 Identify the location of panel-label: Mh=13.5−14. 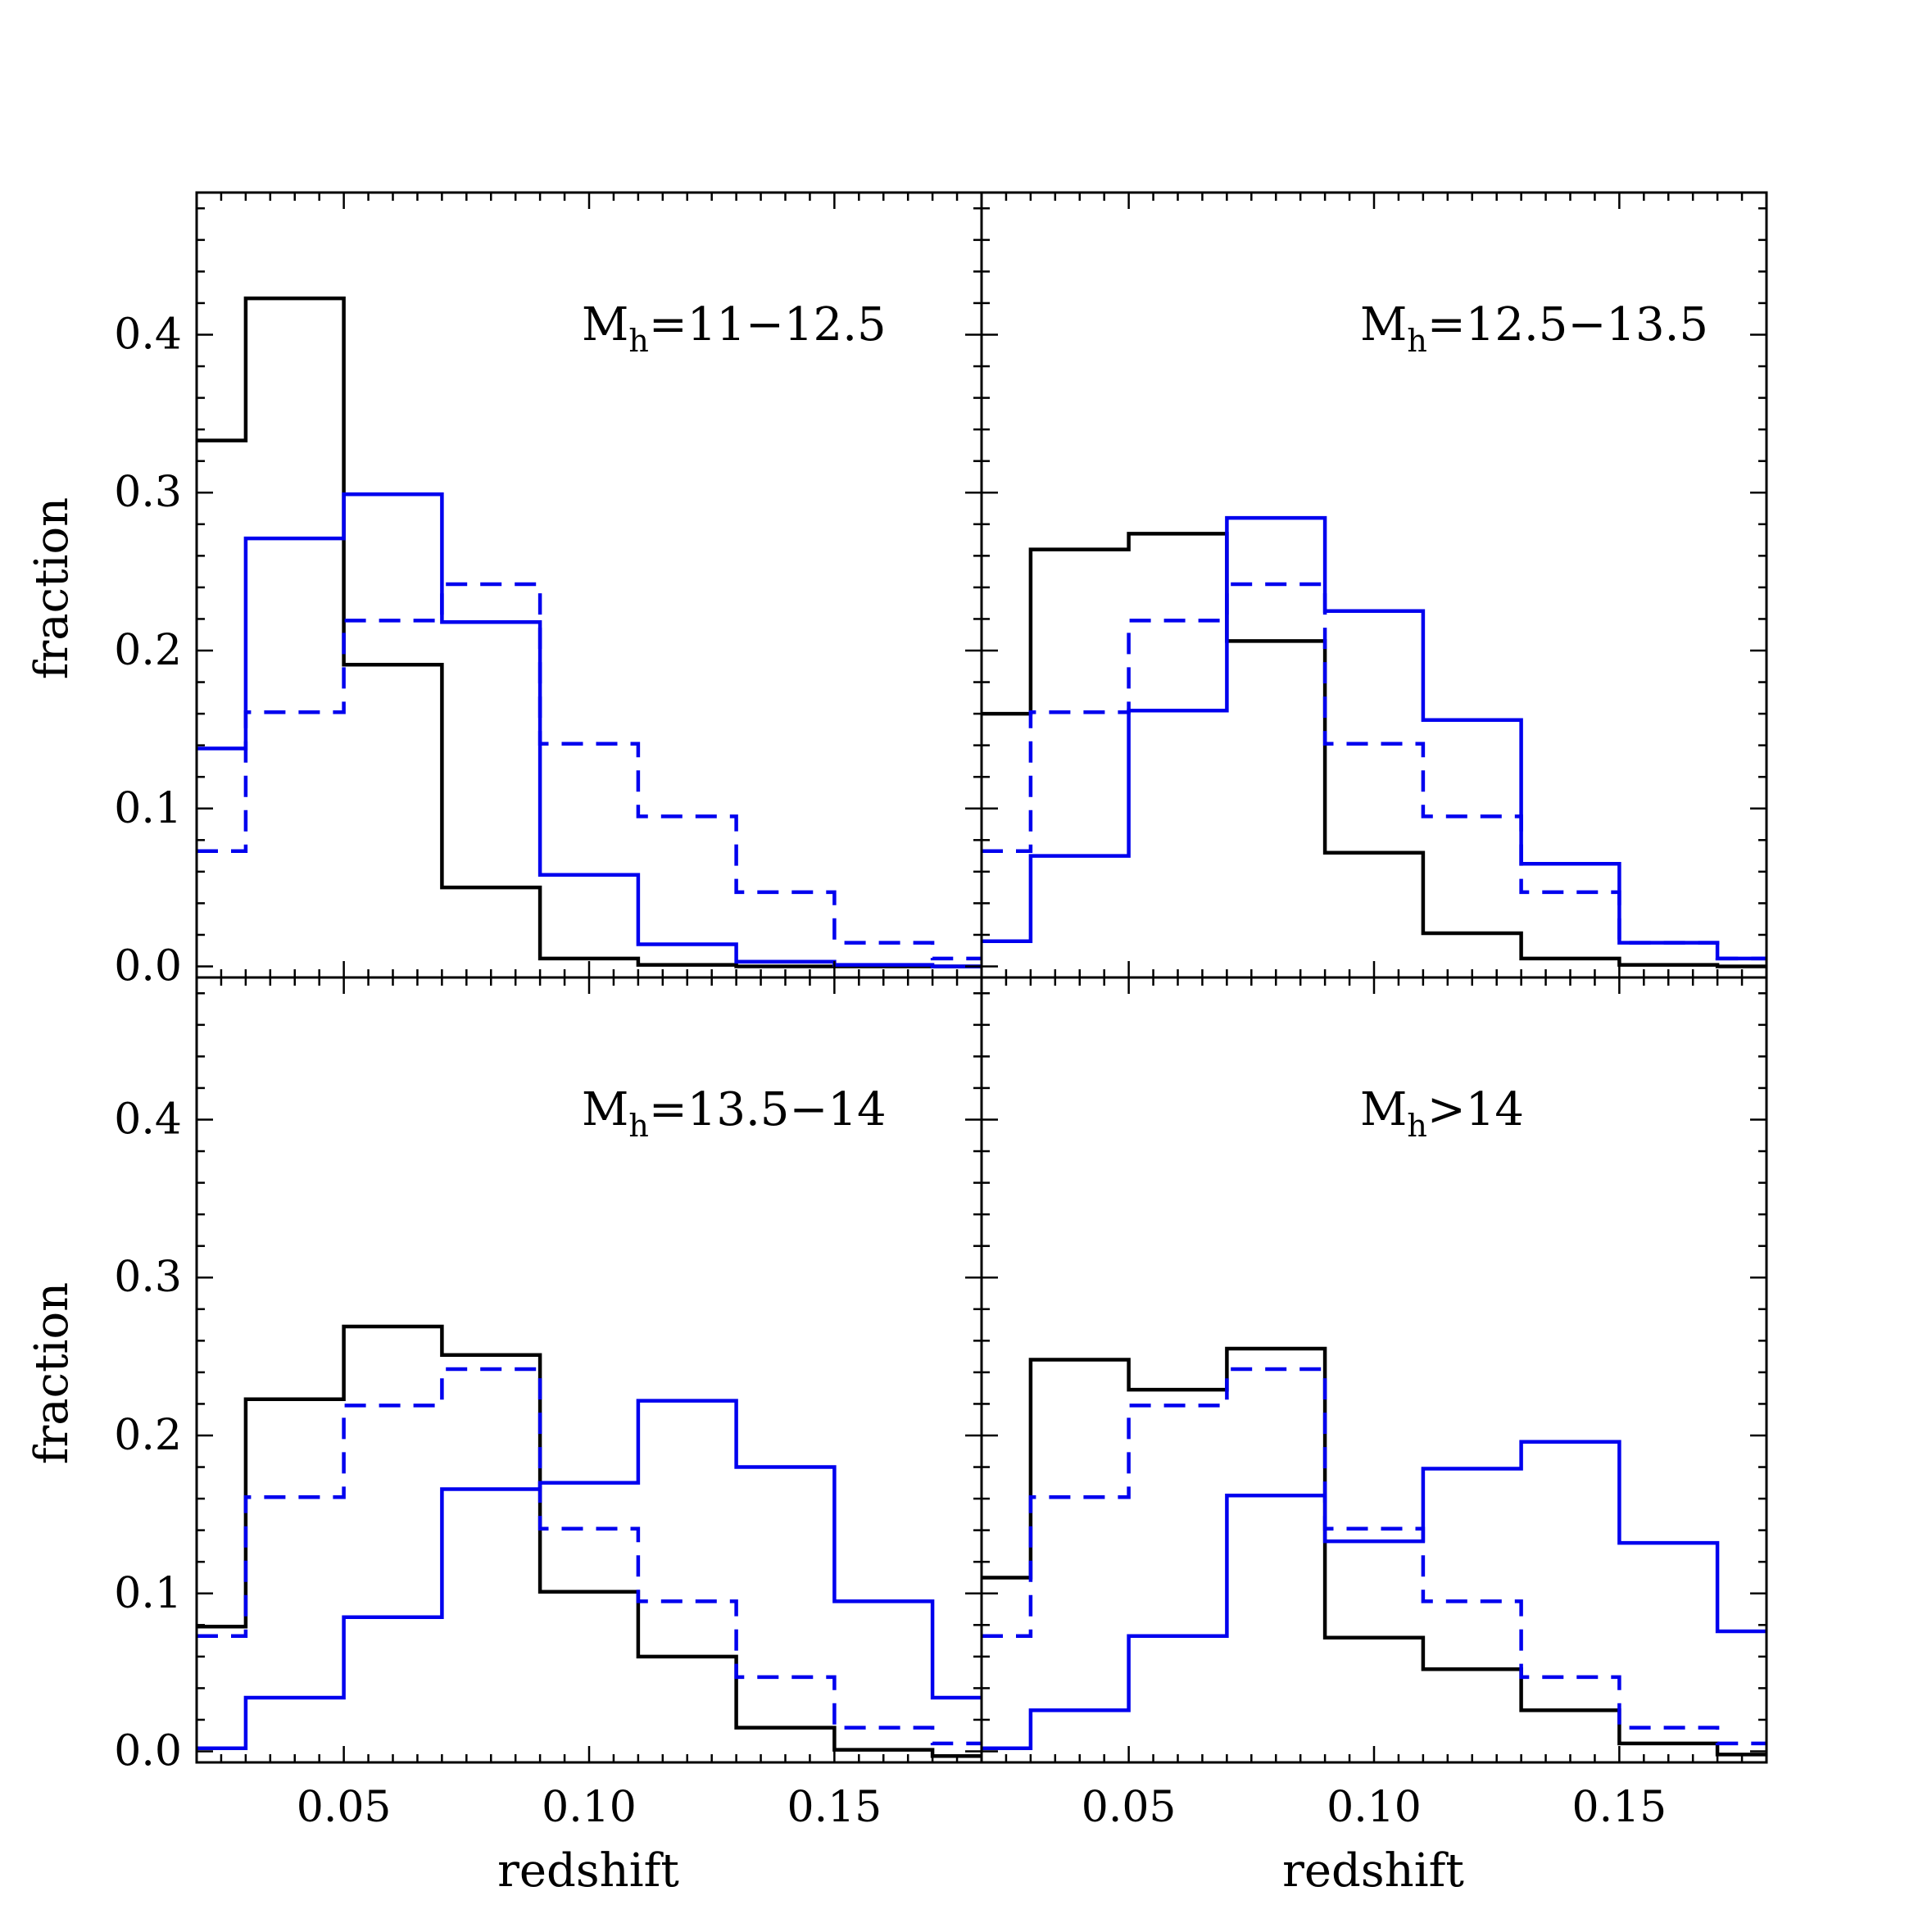
(734, 1113).